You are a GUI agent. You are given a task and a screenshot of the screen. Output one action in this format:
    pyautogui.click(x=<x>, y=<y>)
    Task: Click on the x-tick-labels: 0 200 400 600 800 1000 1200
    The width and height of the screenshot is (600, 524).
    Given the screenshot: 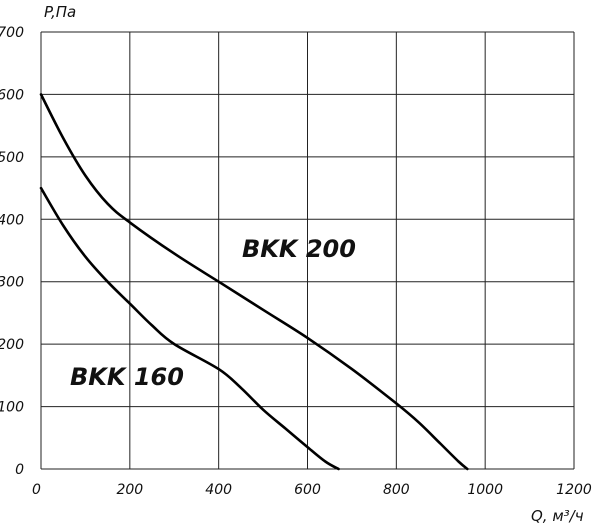 What is the action you would take?
    pyautogui.click(x=312, y=490)
    